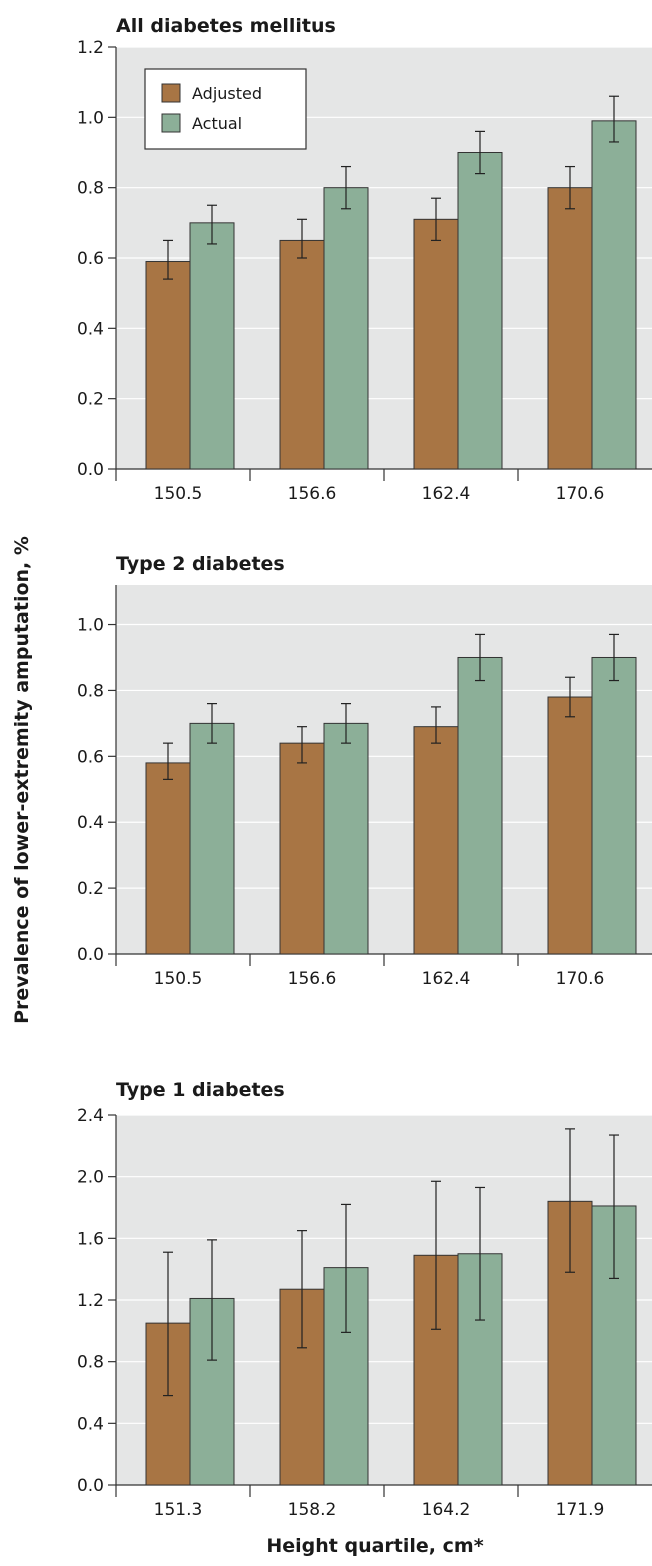 This screenshot has width=652, height=1566. What do you see at coordinates (178, 1510) in the screenshot?
I see `x-tick-label: 151.3` at bounding box center [178, 1510].